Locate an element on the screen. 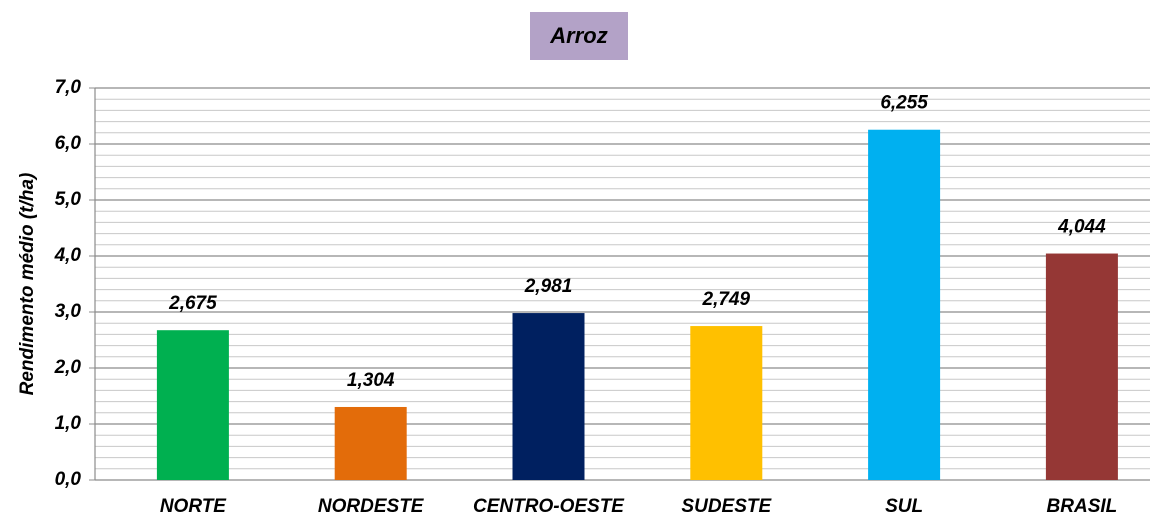 The width and height of the screenshot is (1160, 520). y-axis-label: Rendimento médio (t/ha) is located at coordinates (27, 284).